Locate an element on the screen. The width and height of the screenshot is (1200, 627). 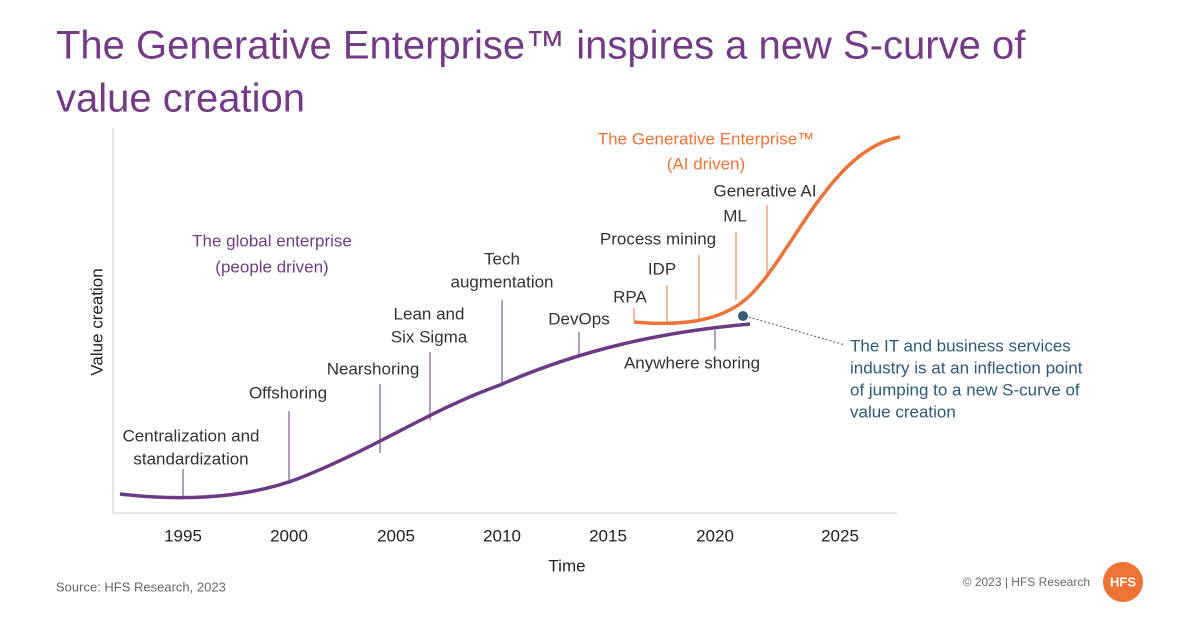
x-ticks: 1995 2000 2005 2010 2015 2020 2025 is located at coordinates (511, 535).